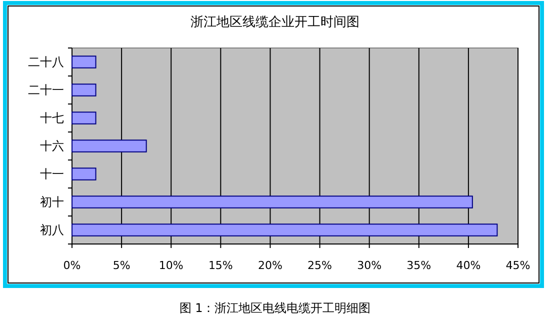  Describe the element at coordinates (220, 265) in the screenshot. I see `x-tick-label: 15%` at that location.